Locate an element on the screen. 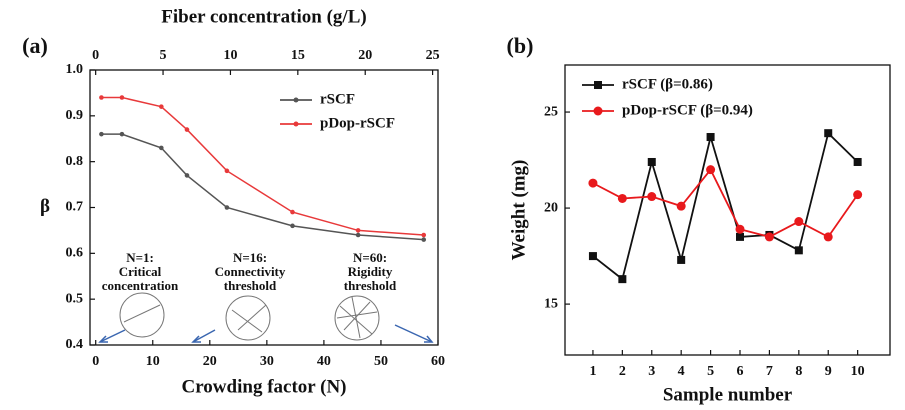 The height and width of the screenshot is (410, 905). y-tick-label: 25 is located at coordinates (551, 111).